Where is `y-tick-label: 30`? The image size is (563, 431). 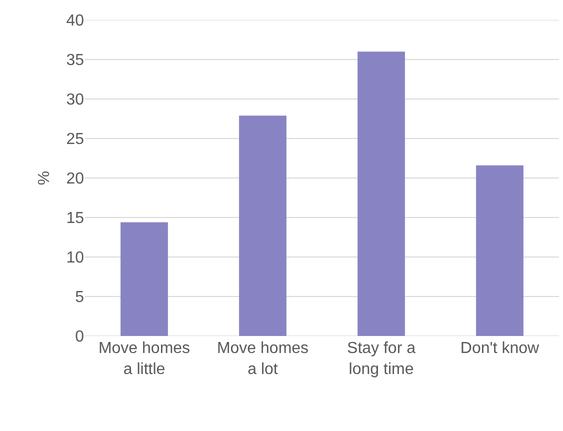
y-tick-label: 30 is located at coordinates (75, 100).